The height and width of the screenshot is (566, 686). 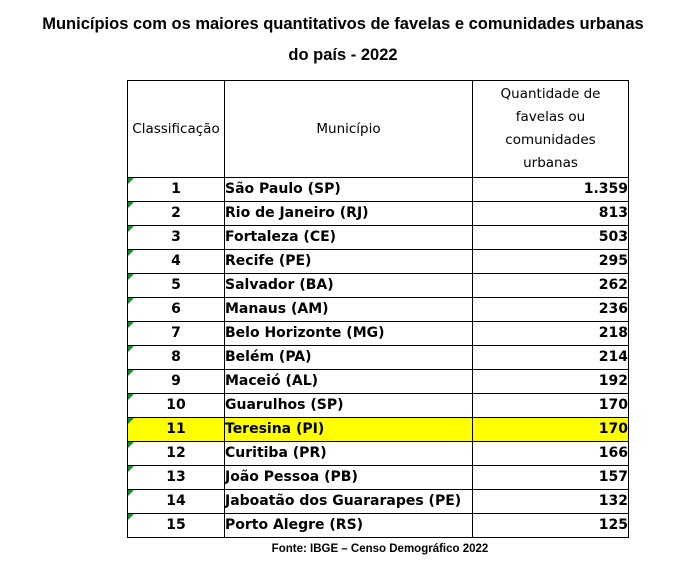 I want to click on table-row: 1 São Paulo (SP) 1.359, so click(x=378, y=189).